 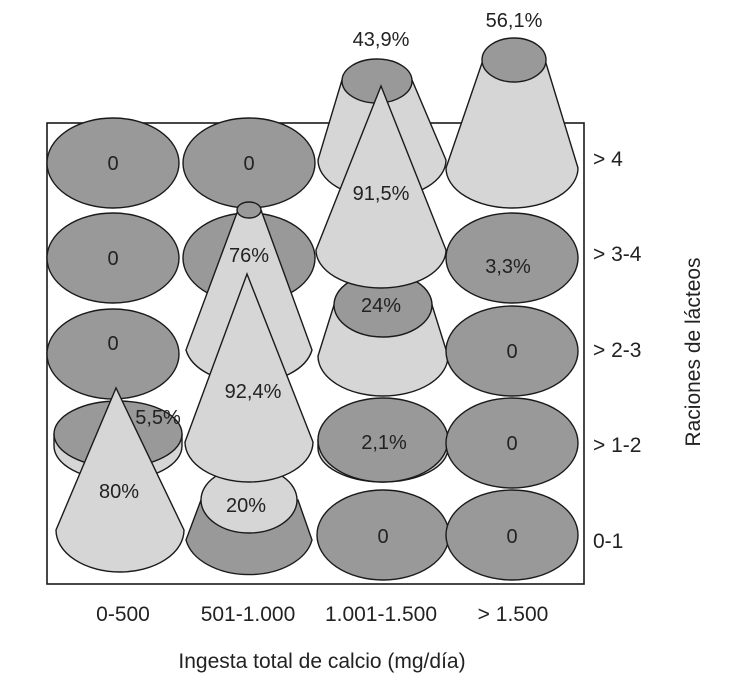 I want to click on x-tick-label: 1.001-1.500, so click(x=381, y=614).